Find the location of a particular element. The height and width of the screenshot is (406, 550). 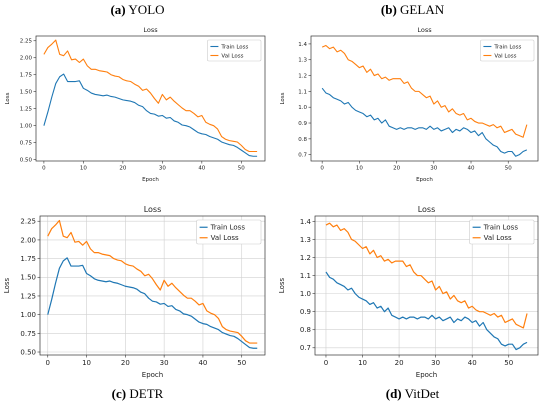

caption-d: (d) VitDet is located at coordinates (412, 393).